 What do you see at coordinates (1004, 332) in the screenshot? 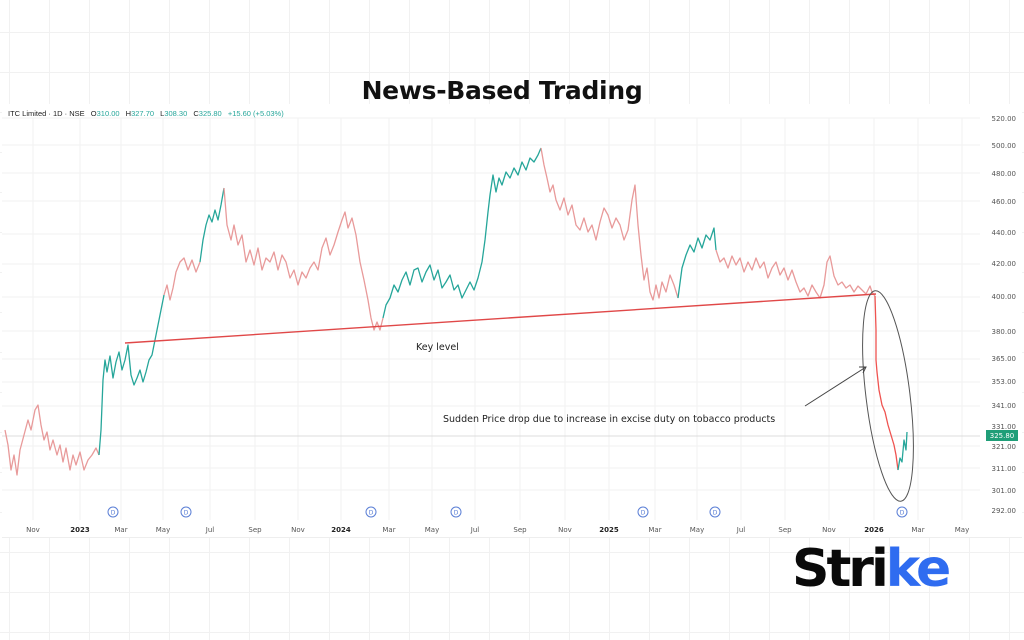
I see `svg-text: 380.00` at bounding box center [1004, 332].